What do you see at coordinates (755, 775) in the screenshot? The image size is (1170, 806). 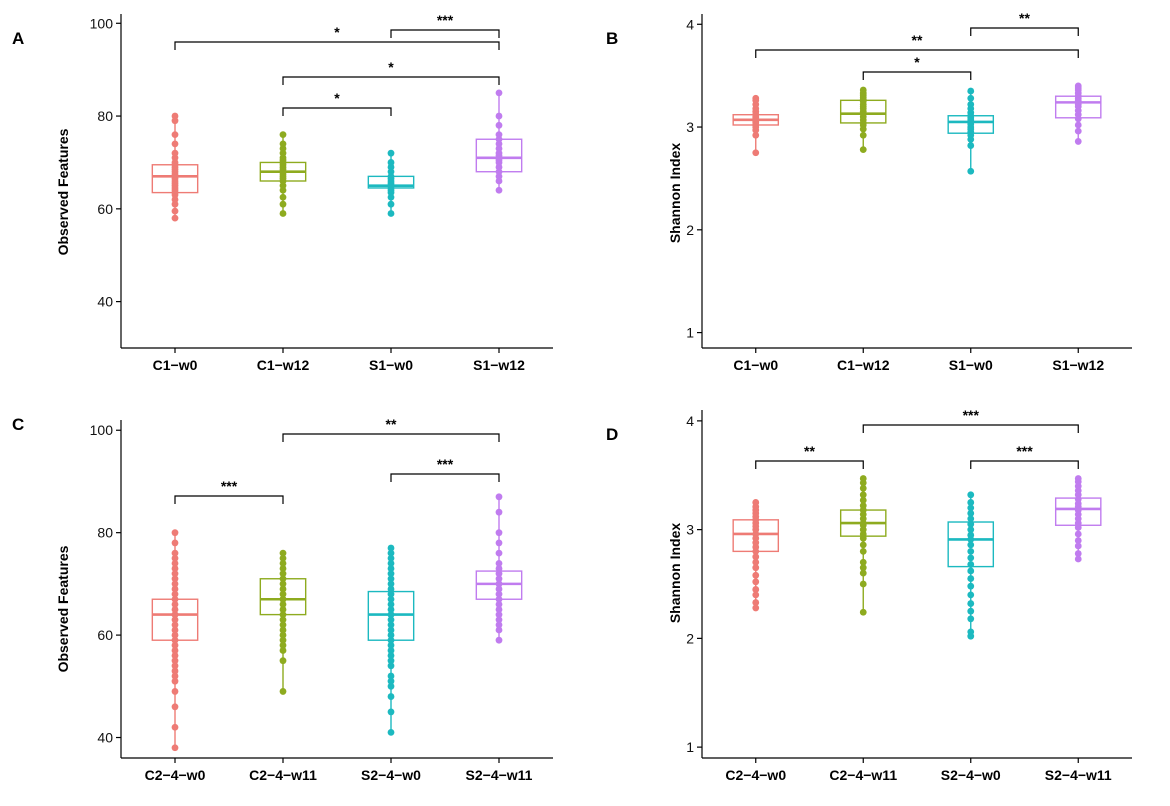 I see `x-tick-label: C2−4−w0` at bounding box center [755, 775].